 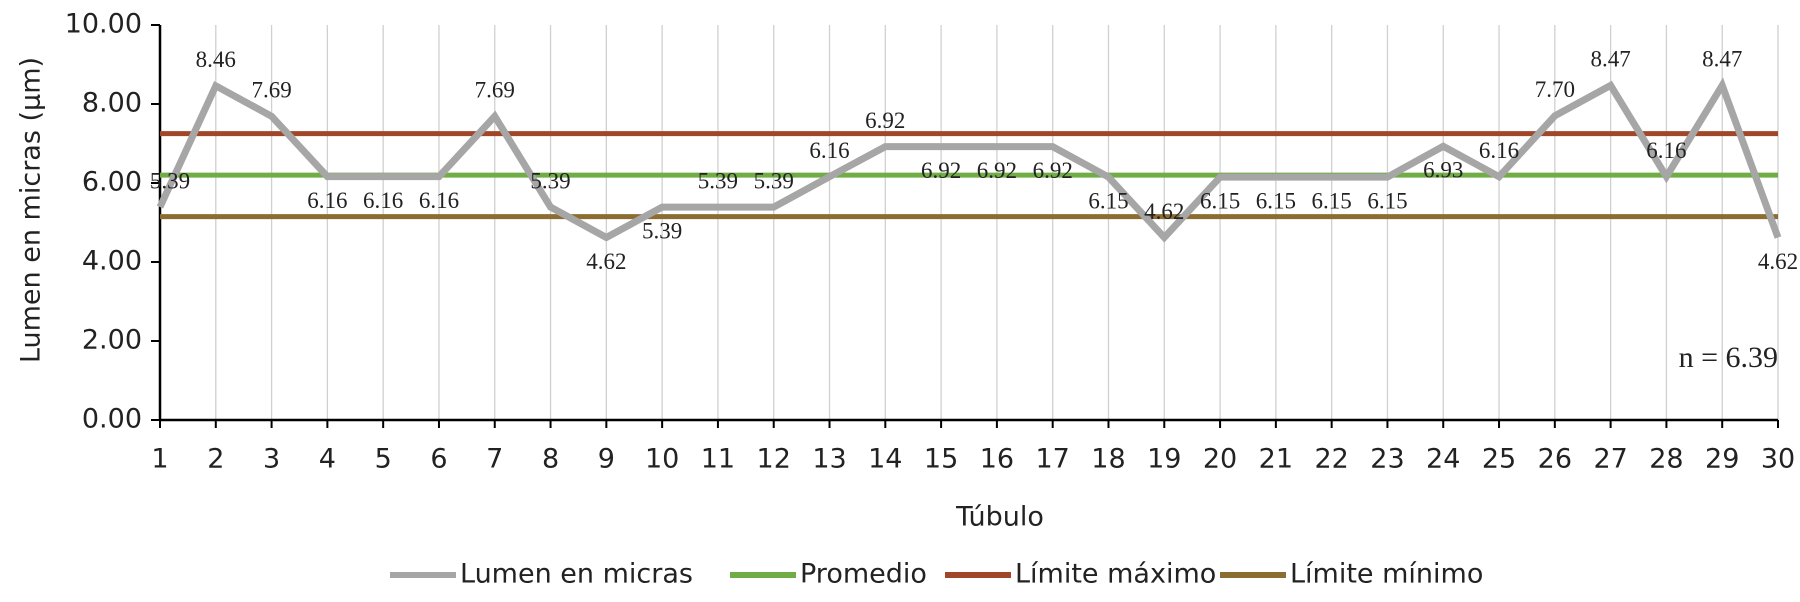 What do you see at coordinates (112, 182) in the screenshot?
I see `y-tick-label: 6.00` at bounding box center [112, 182].